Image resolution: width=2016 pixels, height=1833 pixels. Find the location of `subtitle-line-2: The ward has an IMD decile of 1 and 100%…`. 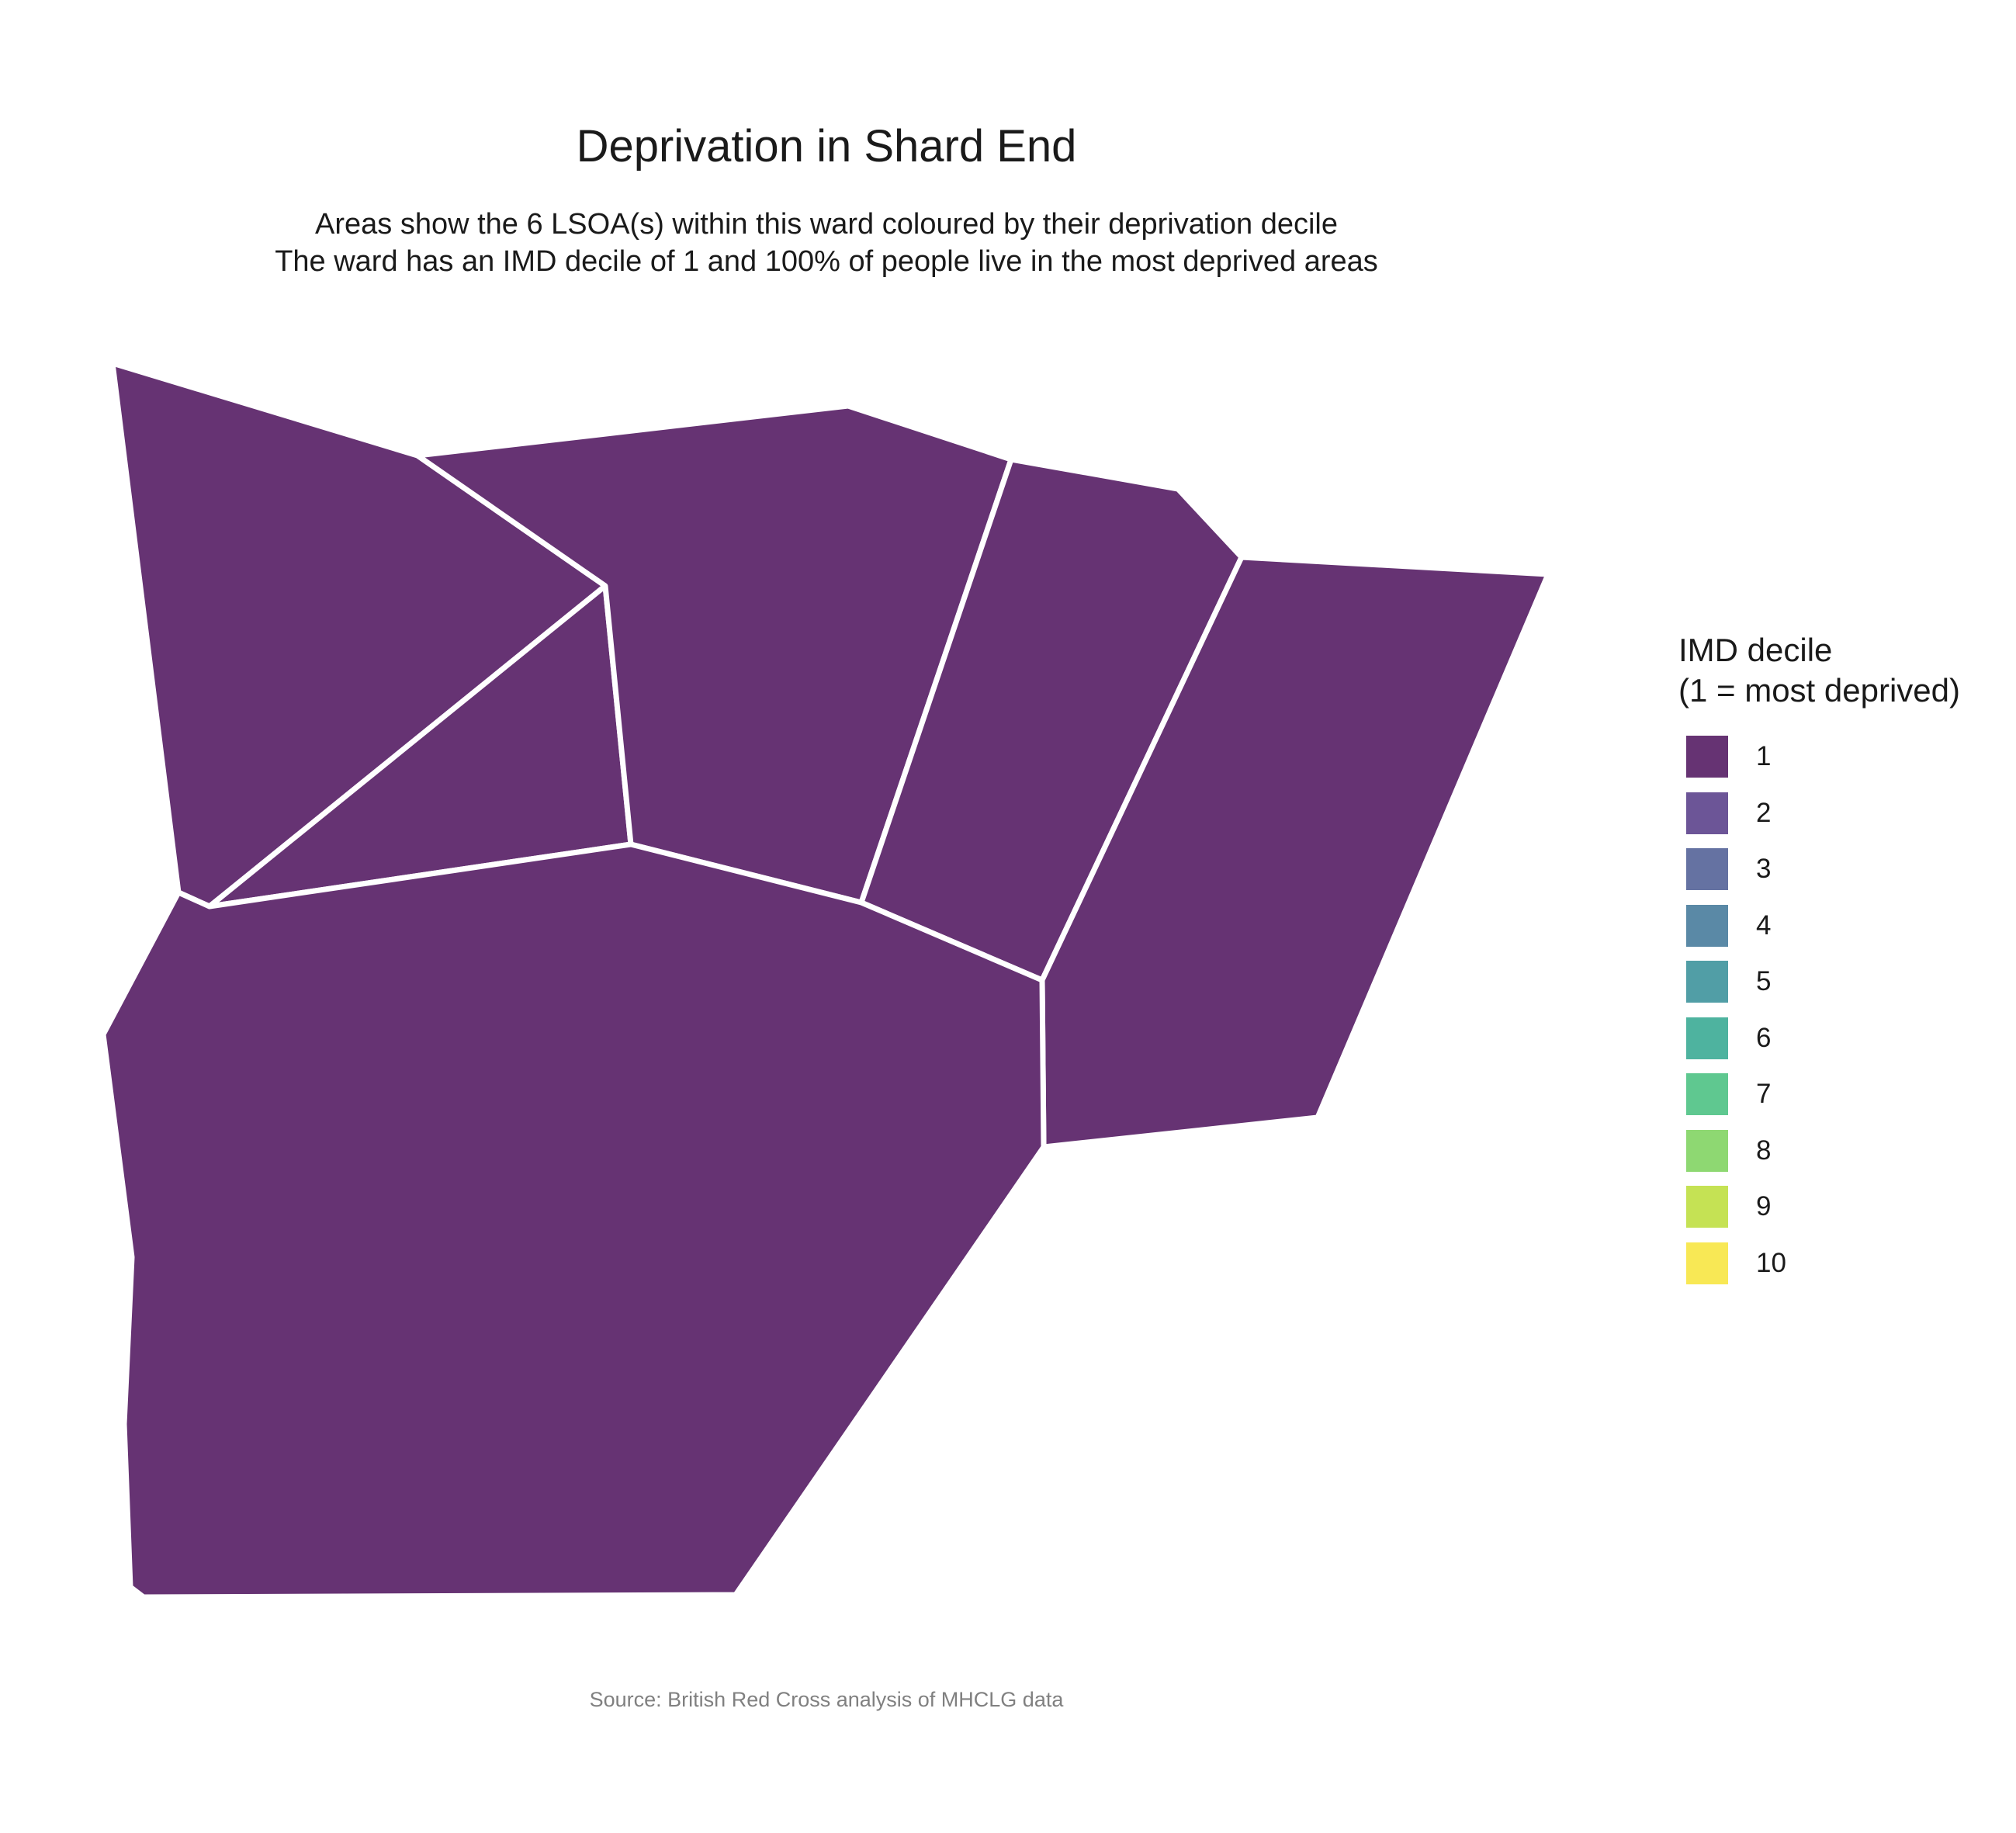

subtitle-line-2: The ward has an IMD decile of 1 and 100%… is located at coordinates (827, 261).